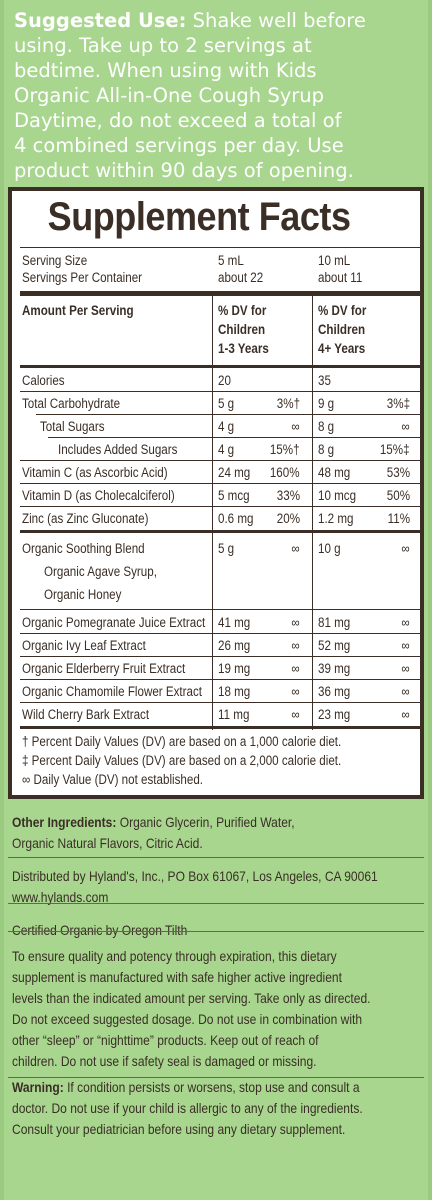 Image resolution: width=432 pixels, height=1200 pixels. Describe the element at coordinates (430, 600) in the screenshot. I see `package-edge-right` at that location.